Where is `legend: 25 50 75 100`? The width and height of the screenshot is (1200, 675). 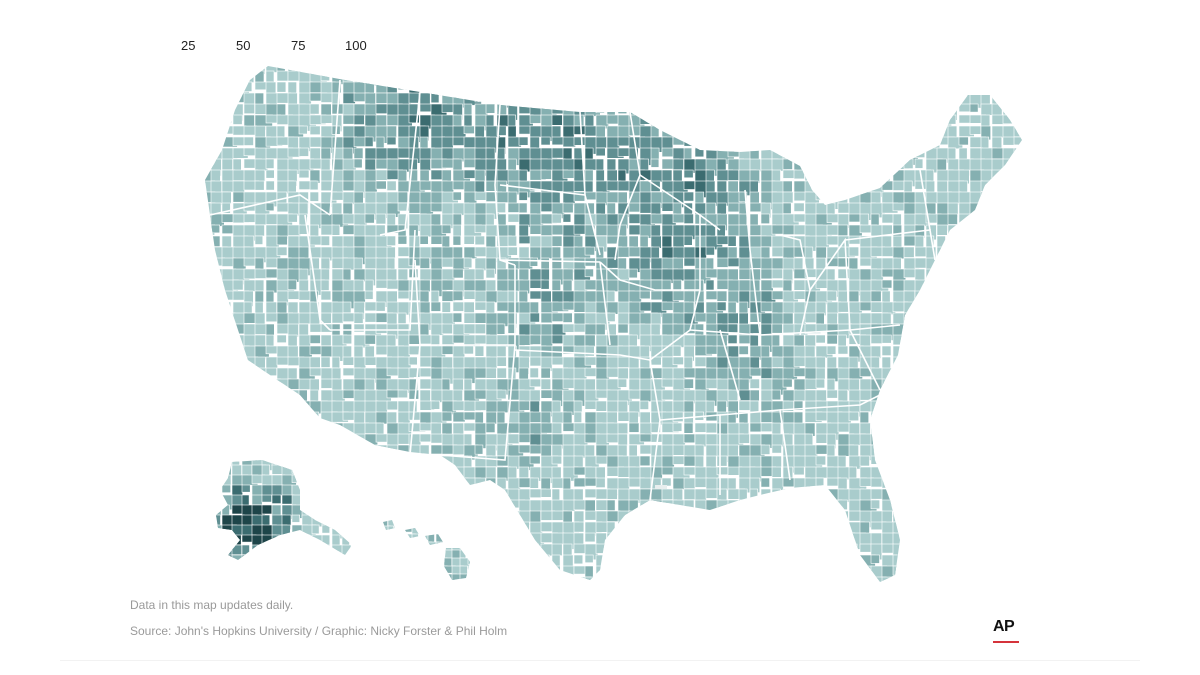
legend: 25 50 75 100 is located at coordinates (290, 48).